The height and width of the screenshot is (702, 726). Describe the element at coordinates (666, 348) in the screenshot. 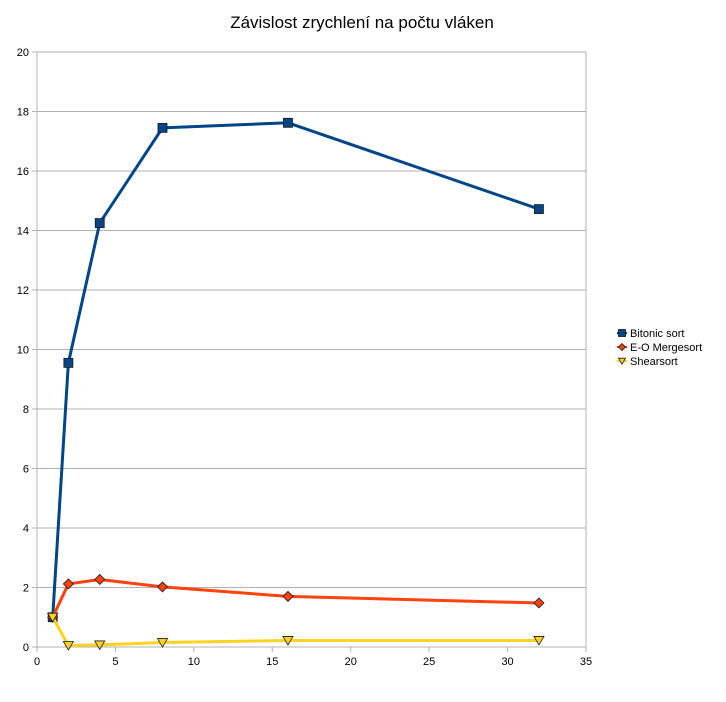

I see `legend-label: E-O Mergesort` at that location.